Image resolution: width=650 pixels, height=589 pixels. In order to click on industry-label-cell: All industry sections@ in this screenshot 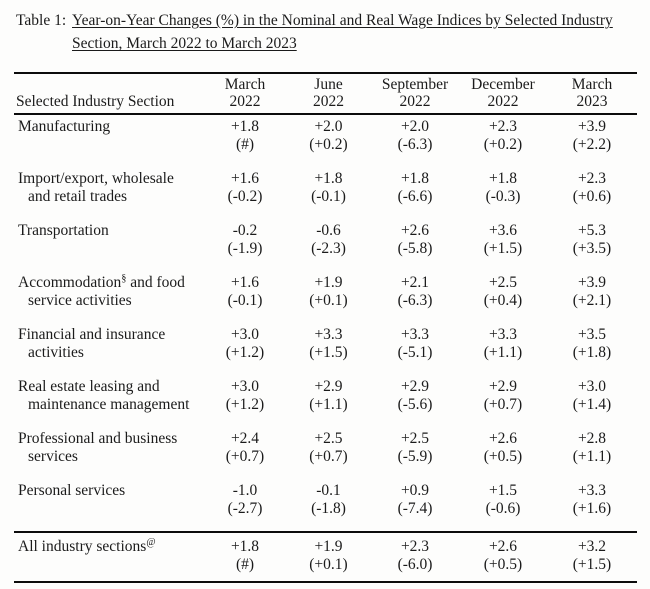, I will do `click(109, 556)`.